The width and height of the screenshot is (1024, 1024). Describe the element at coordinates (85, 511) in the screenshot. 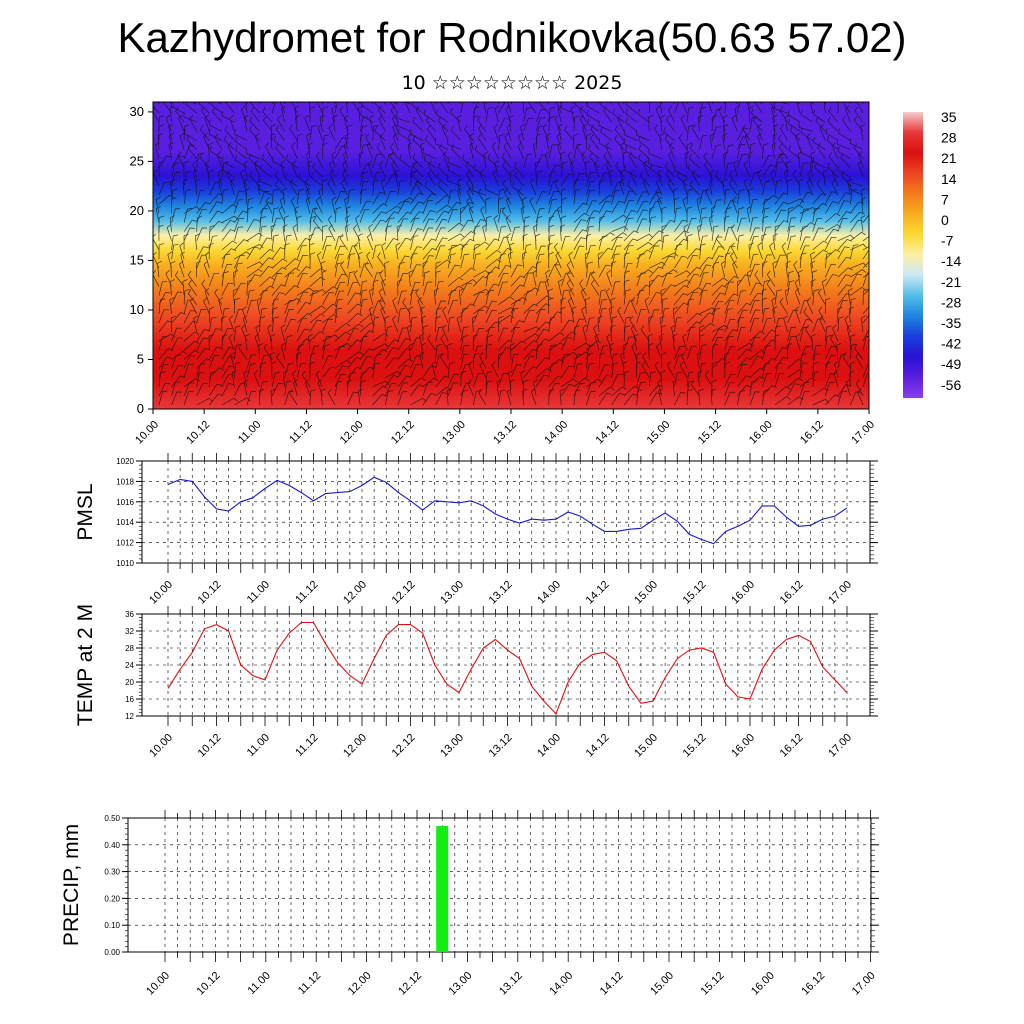

I see `y-axis-title: PMSL` at that location.